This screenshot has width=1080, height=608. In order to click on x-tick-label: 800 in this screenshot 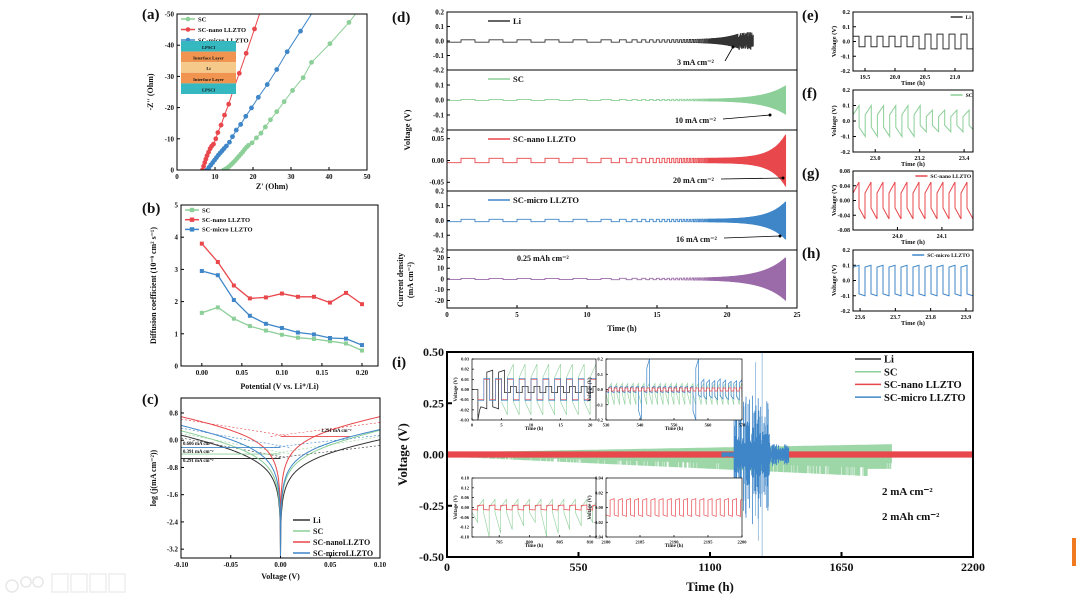, I will do `click(530, 542)`.